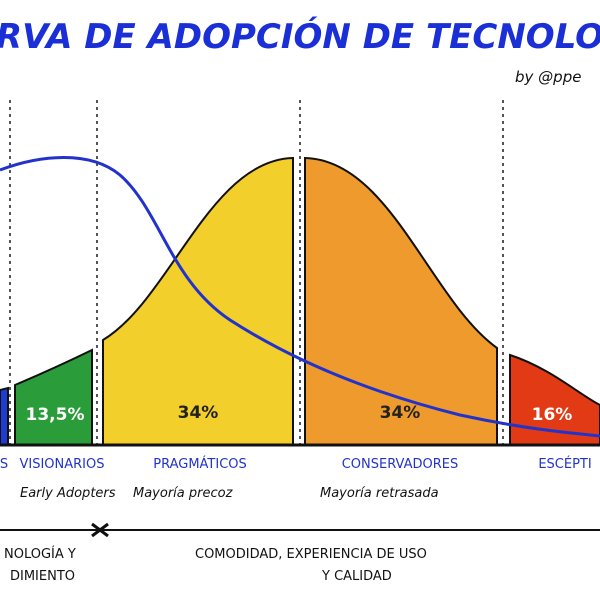 The image size is (600, 600). I want to click on footer-text: COMODIDAD, EXPERIENCIA DE USO, so click(311, 554).